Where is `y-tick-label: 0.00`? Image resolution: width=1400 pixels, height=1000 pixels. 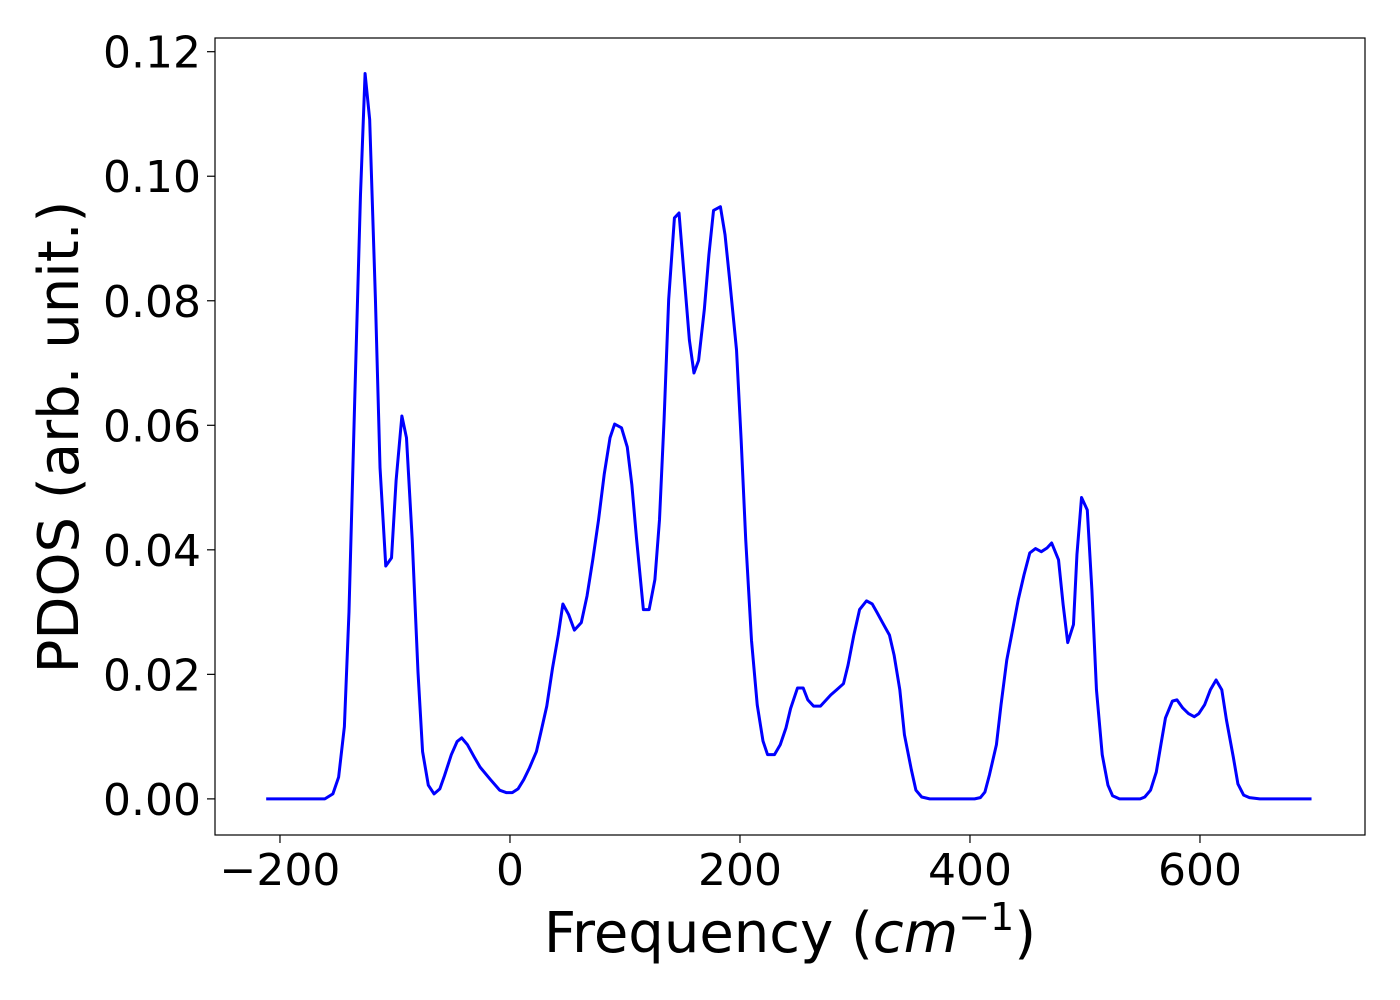 y-tick-label: 0.00 is located at coordinates (152, 800).